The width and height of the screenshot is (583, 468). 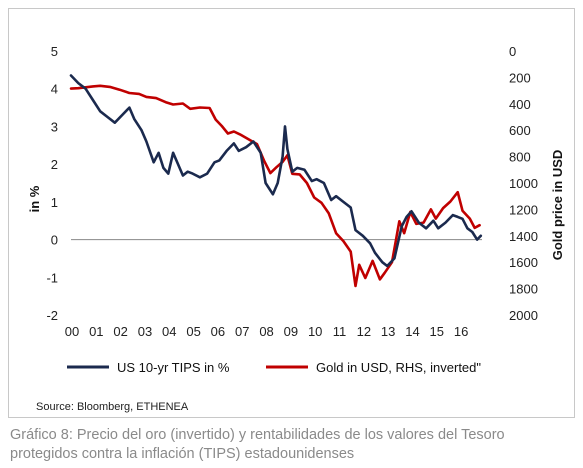 I want to click on left-axis-label: in %, so click(x=34, y=198).